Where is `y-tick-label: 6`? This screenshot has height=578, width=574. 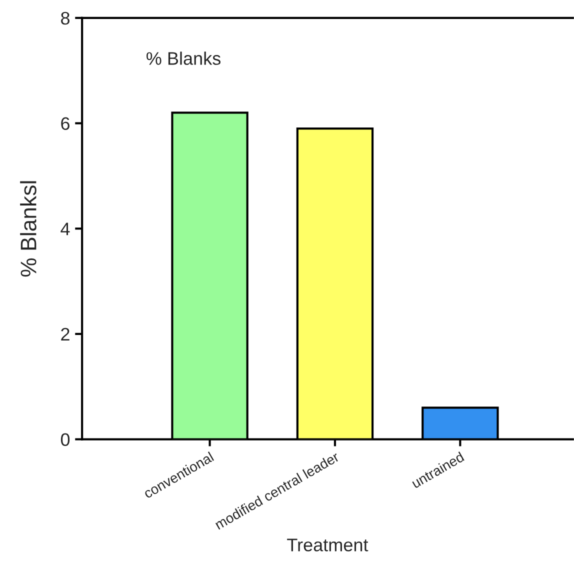
y-tick-label: 6 is located at coordinates (65, 123).